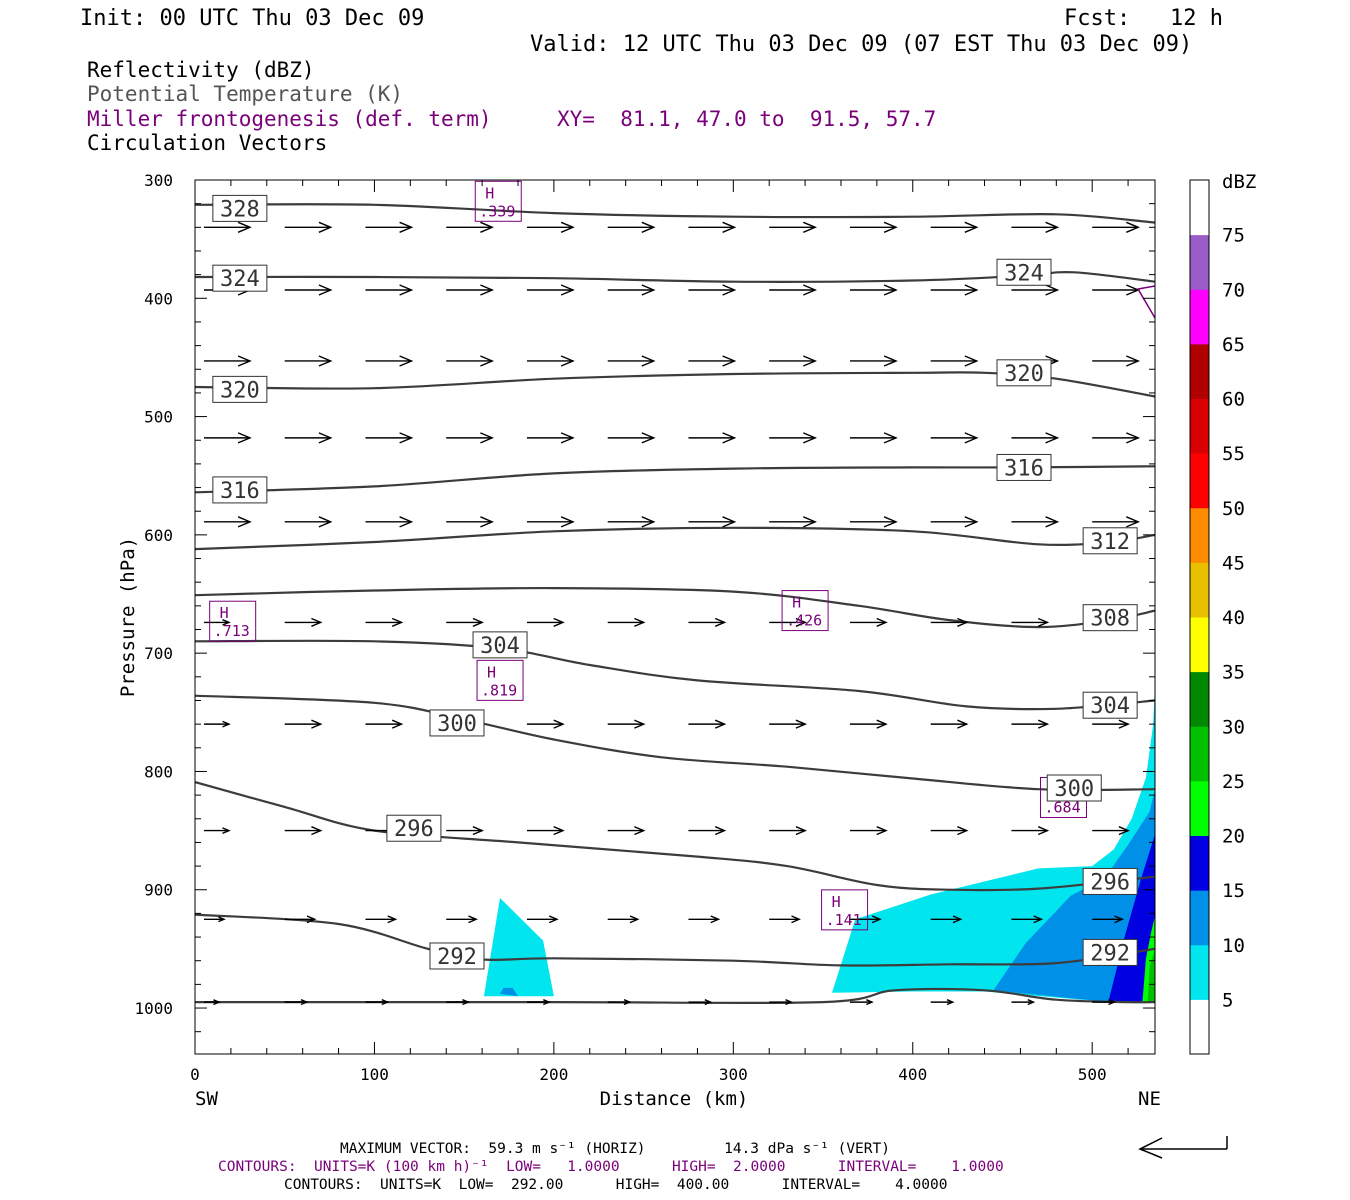 This screenshot has height=1200, width=1350. I want to click on svg-text: 316, so click(1024, 468).